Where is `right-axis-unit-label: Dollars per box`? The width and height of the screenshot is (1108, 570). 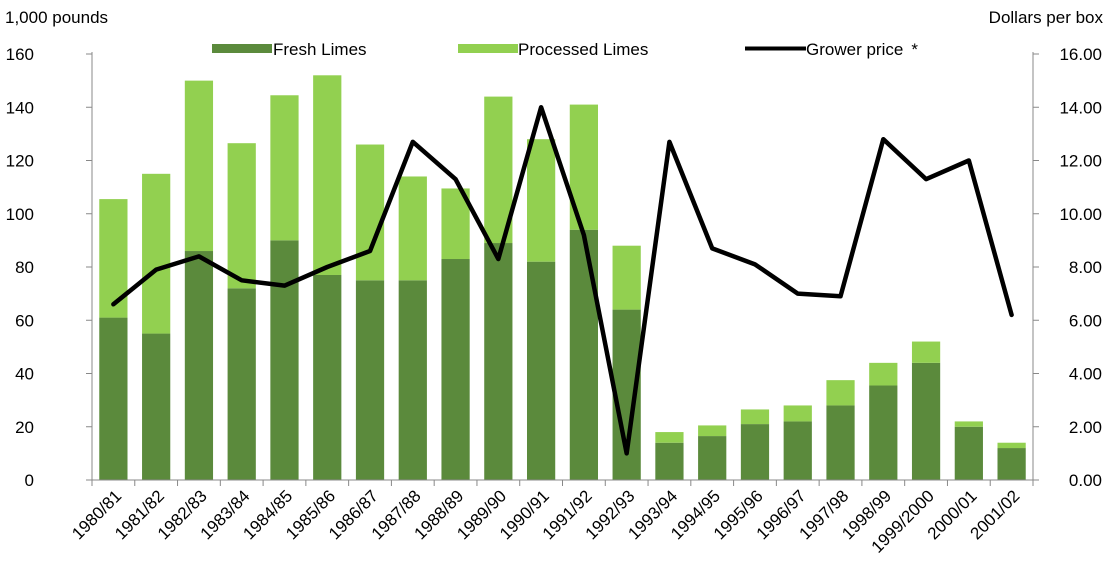
right-axis-unit-label: Dollars per box is located at coordinates (1046, 17).